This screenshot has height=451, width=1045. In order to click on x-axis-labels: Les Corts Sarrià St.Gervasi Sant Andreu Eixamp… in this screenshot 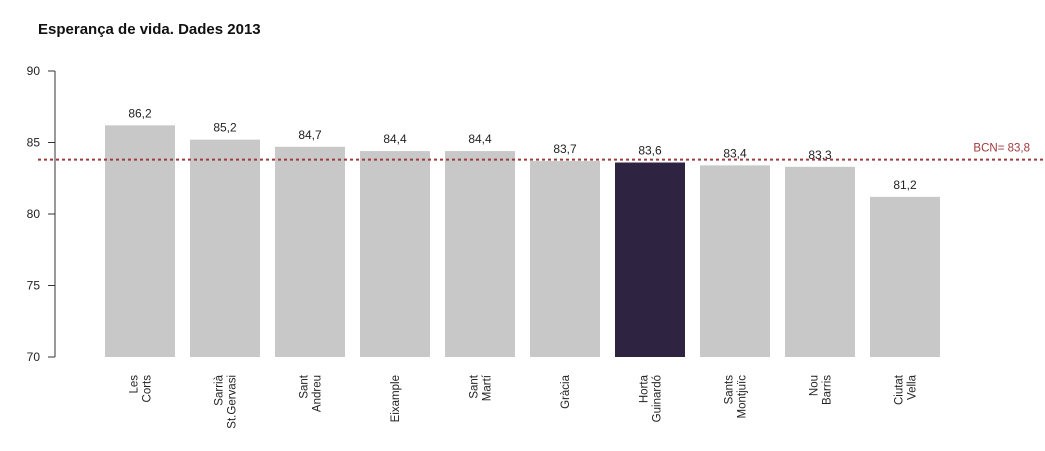, I will do `click(524, 401)`.